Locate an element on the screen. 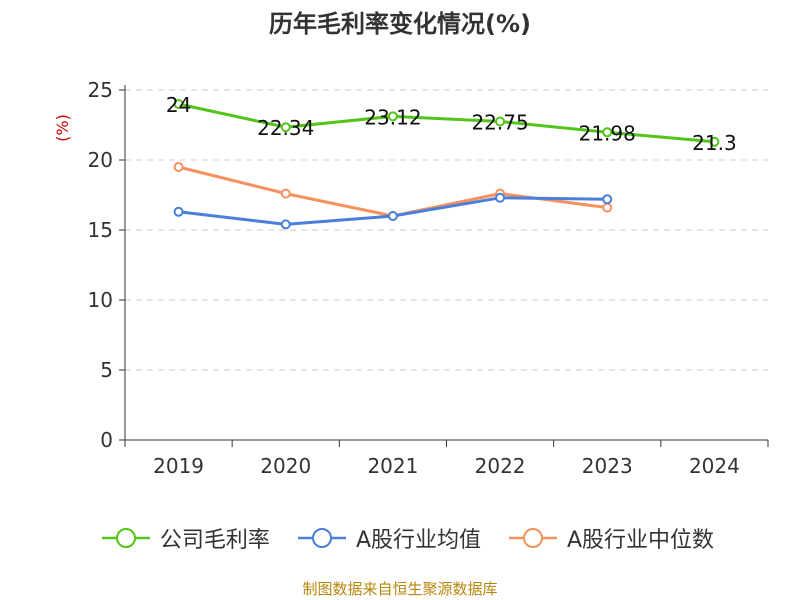  legend-item: 公司毛利率 is located at coordinates (185, 538).